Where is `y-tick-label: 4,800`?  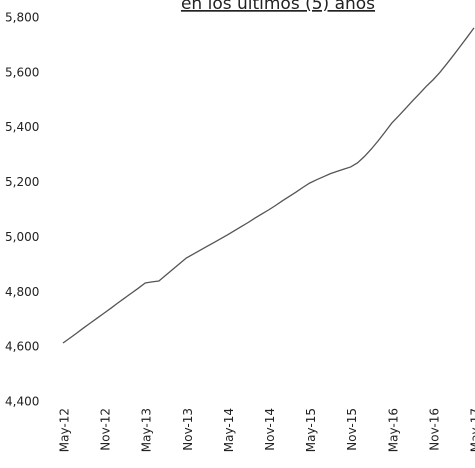
y-tick-label: 4,800 is located at coordinates (22, 292).